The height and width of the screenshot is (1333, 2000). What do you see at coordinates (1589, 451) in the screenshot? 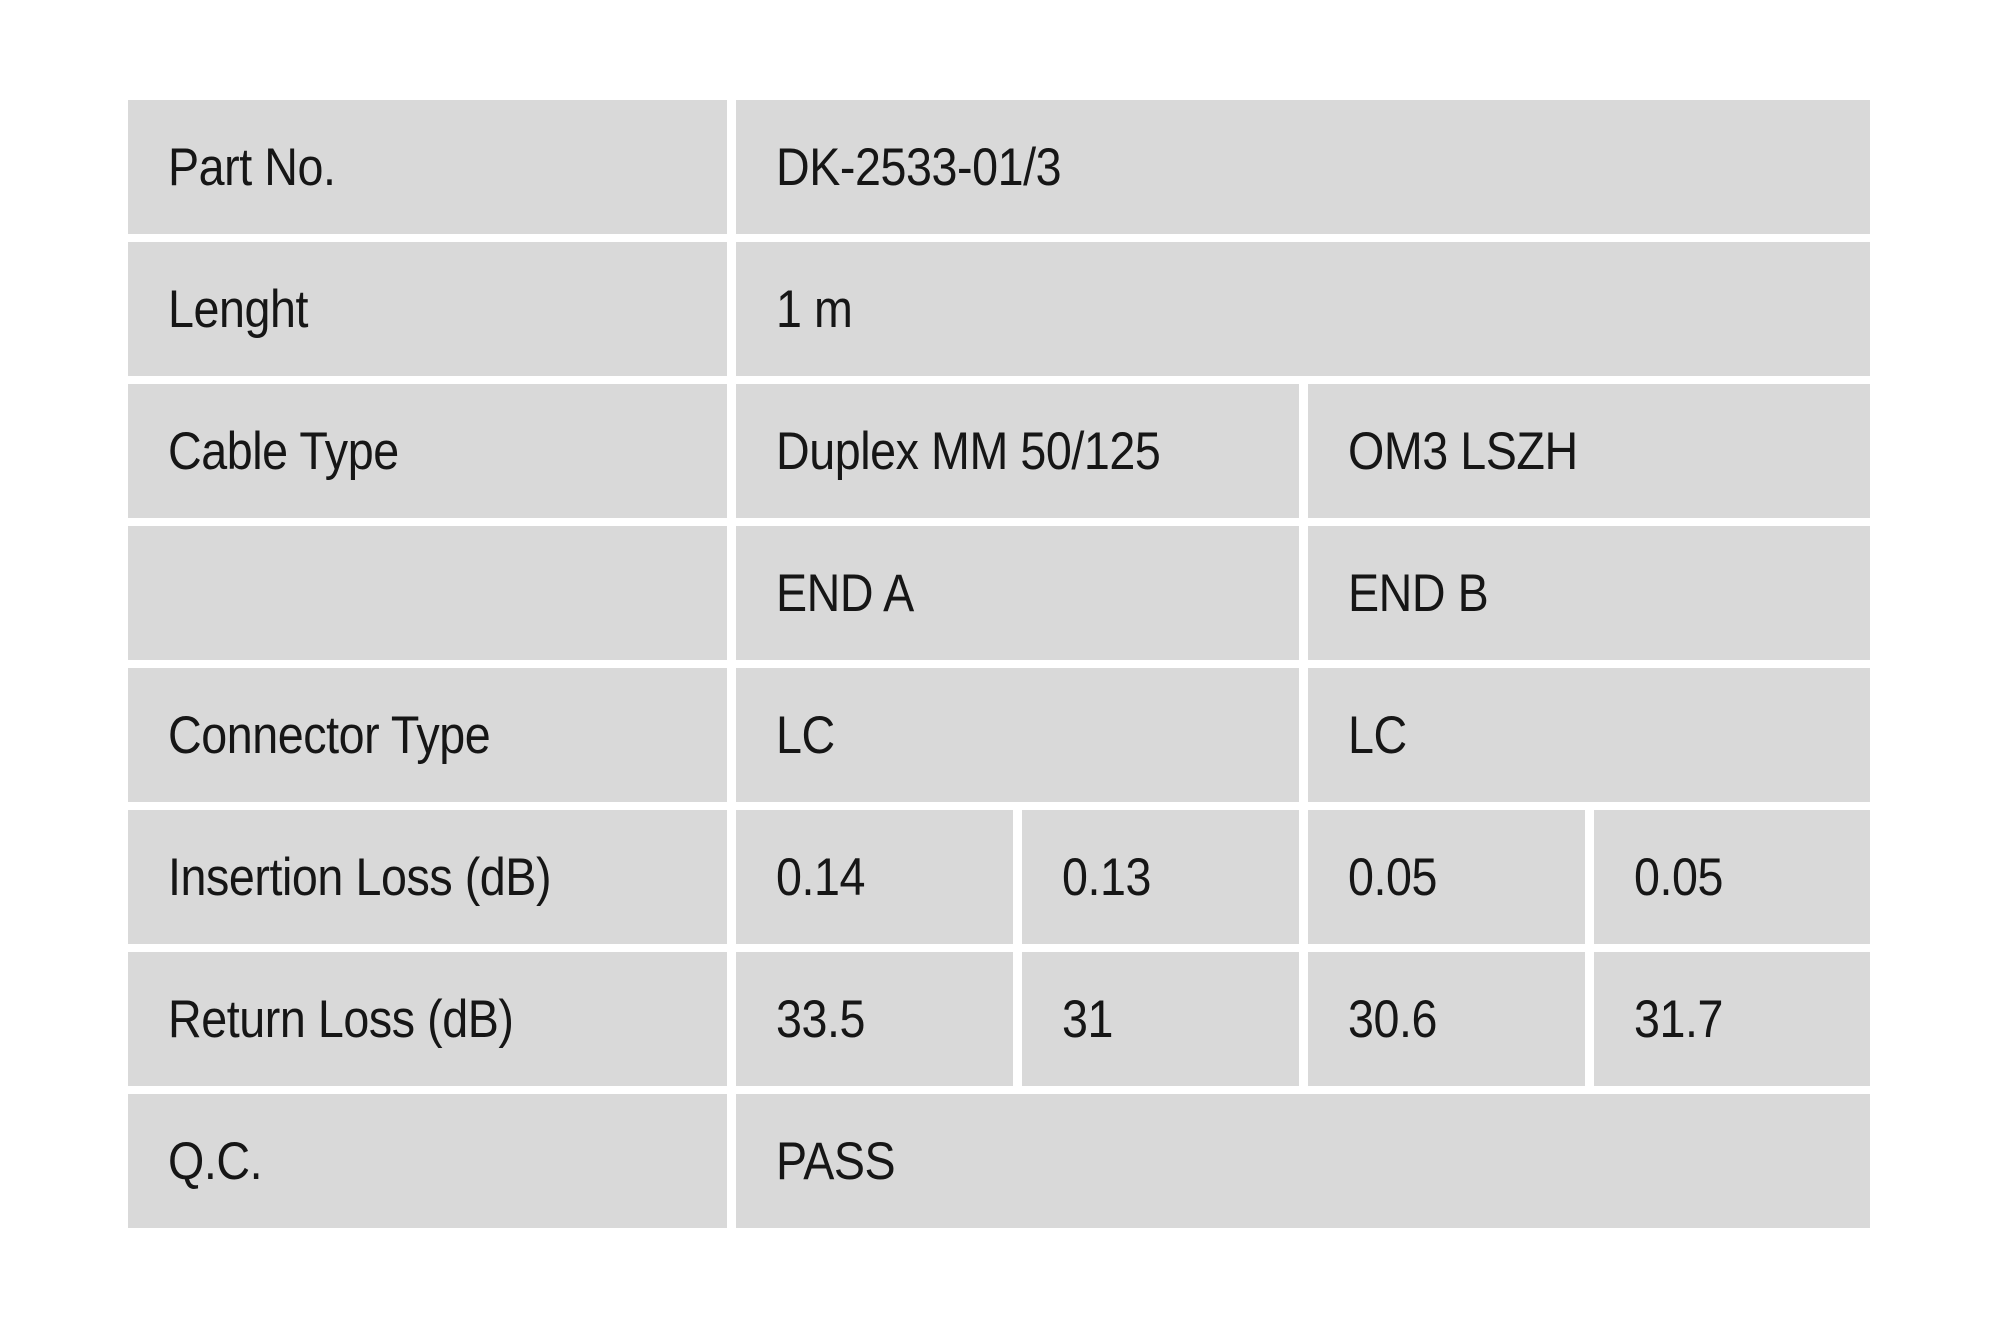
I see `value-cable-type-class: OM3 LSZH` at bounding box center [1589, 451].